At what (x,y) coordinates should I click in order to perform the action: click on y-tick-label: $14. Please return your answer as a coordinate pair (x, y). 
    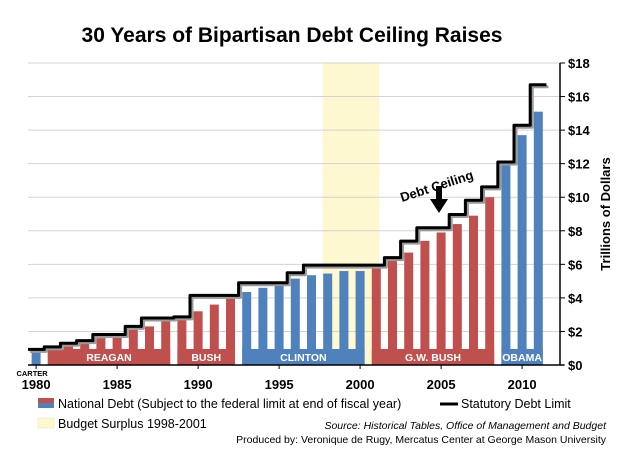
    Looking at the image, I should click on (579, 130).